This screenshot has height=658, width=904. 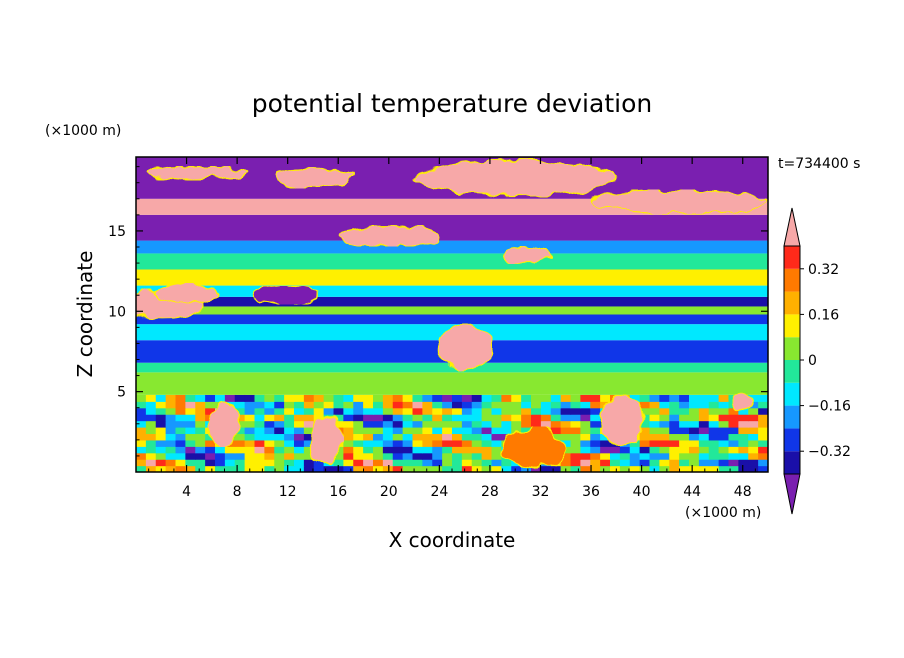 I want to click on x-axis-label: X coordinate, so click(x=452, y=540).